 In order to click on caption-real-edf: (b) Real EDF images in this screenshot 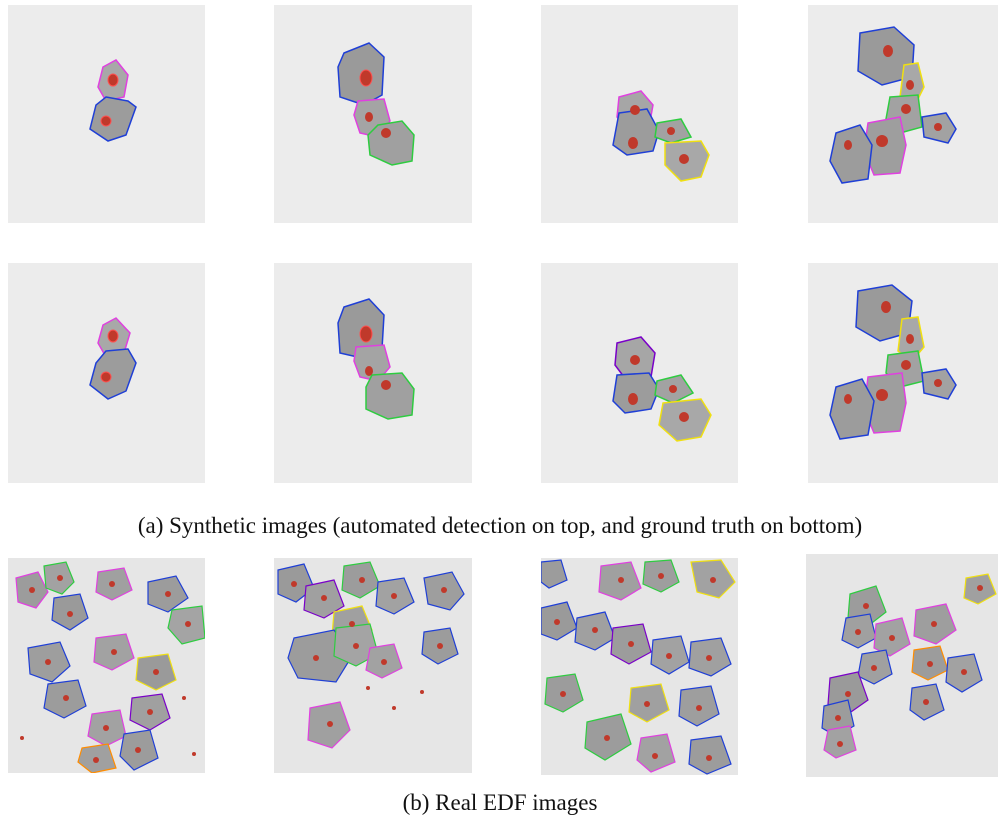, I will do `click(500, 802)`.